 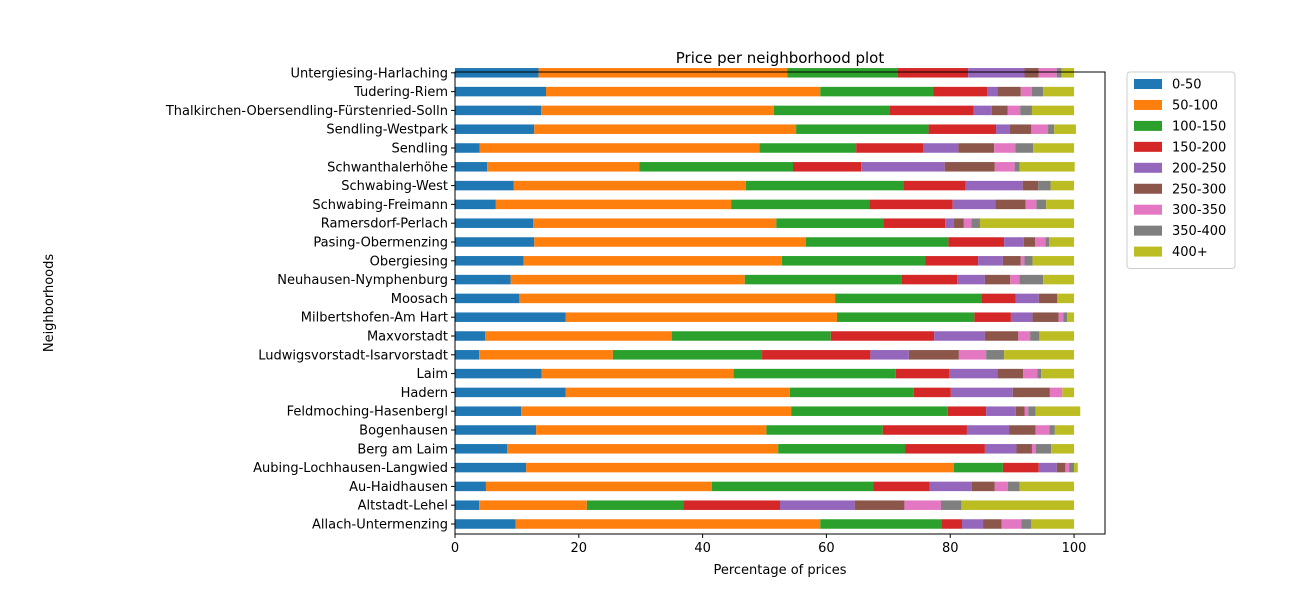 What do you see at coordinates (419, 299) in the screenshot?
I see `y-tick-label: Moosach` at bounding box center [419, 299].